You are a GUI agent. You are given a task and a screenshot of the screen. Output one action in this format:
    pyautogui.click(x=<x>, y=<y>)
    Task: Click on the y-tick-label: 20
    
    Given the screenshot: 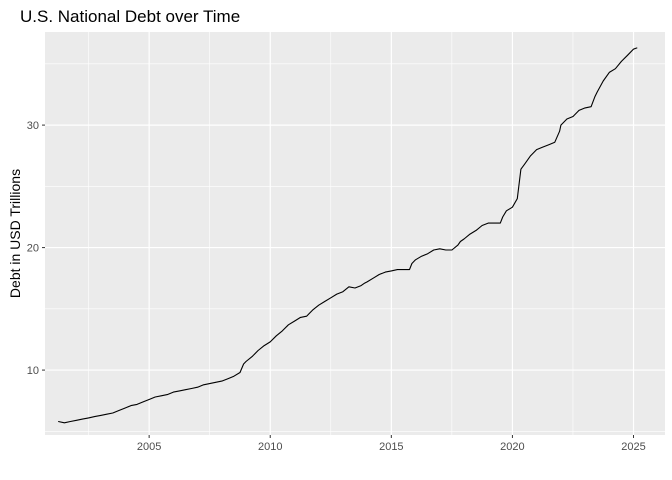 What is the action you would take?
    pyautogui.click(x=33, y=249)
    